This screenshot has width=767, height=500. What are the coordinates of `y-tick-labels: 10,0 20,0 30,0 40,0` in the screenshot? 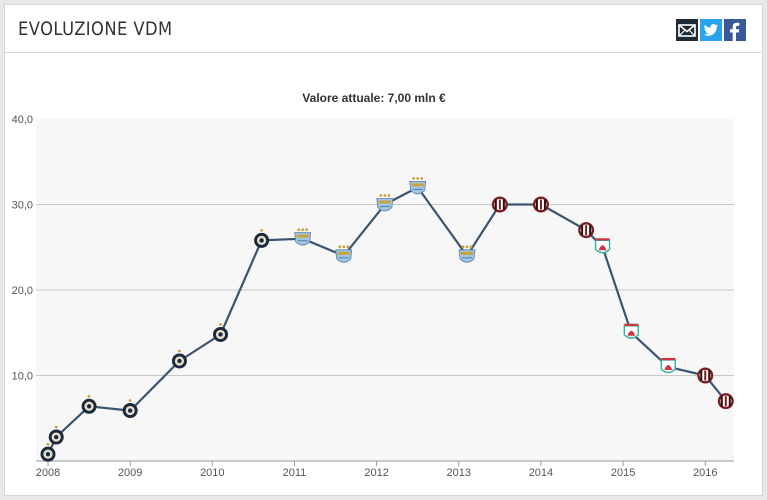 It's located at (22, 248).